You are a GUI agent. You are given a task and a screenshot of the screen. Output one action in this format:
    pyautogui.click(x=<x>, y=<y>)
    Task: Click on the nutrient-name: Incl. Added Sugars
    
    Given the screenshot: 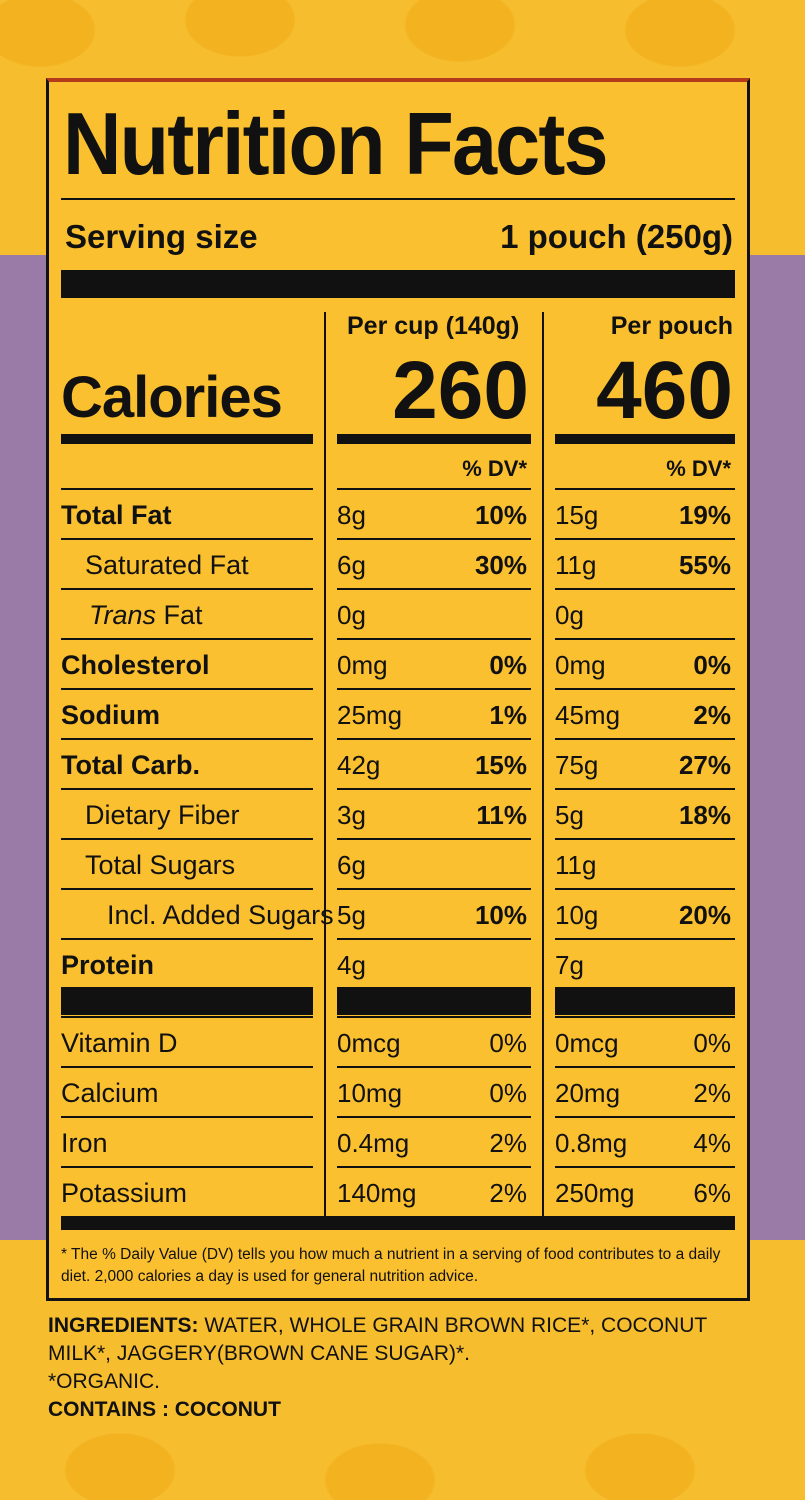 What is the action you would take?
    pyautogui.click(x=220, y=915)
    